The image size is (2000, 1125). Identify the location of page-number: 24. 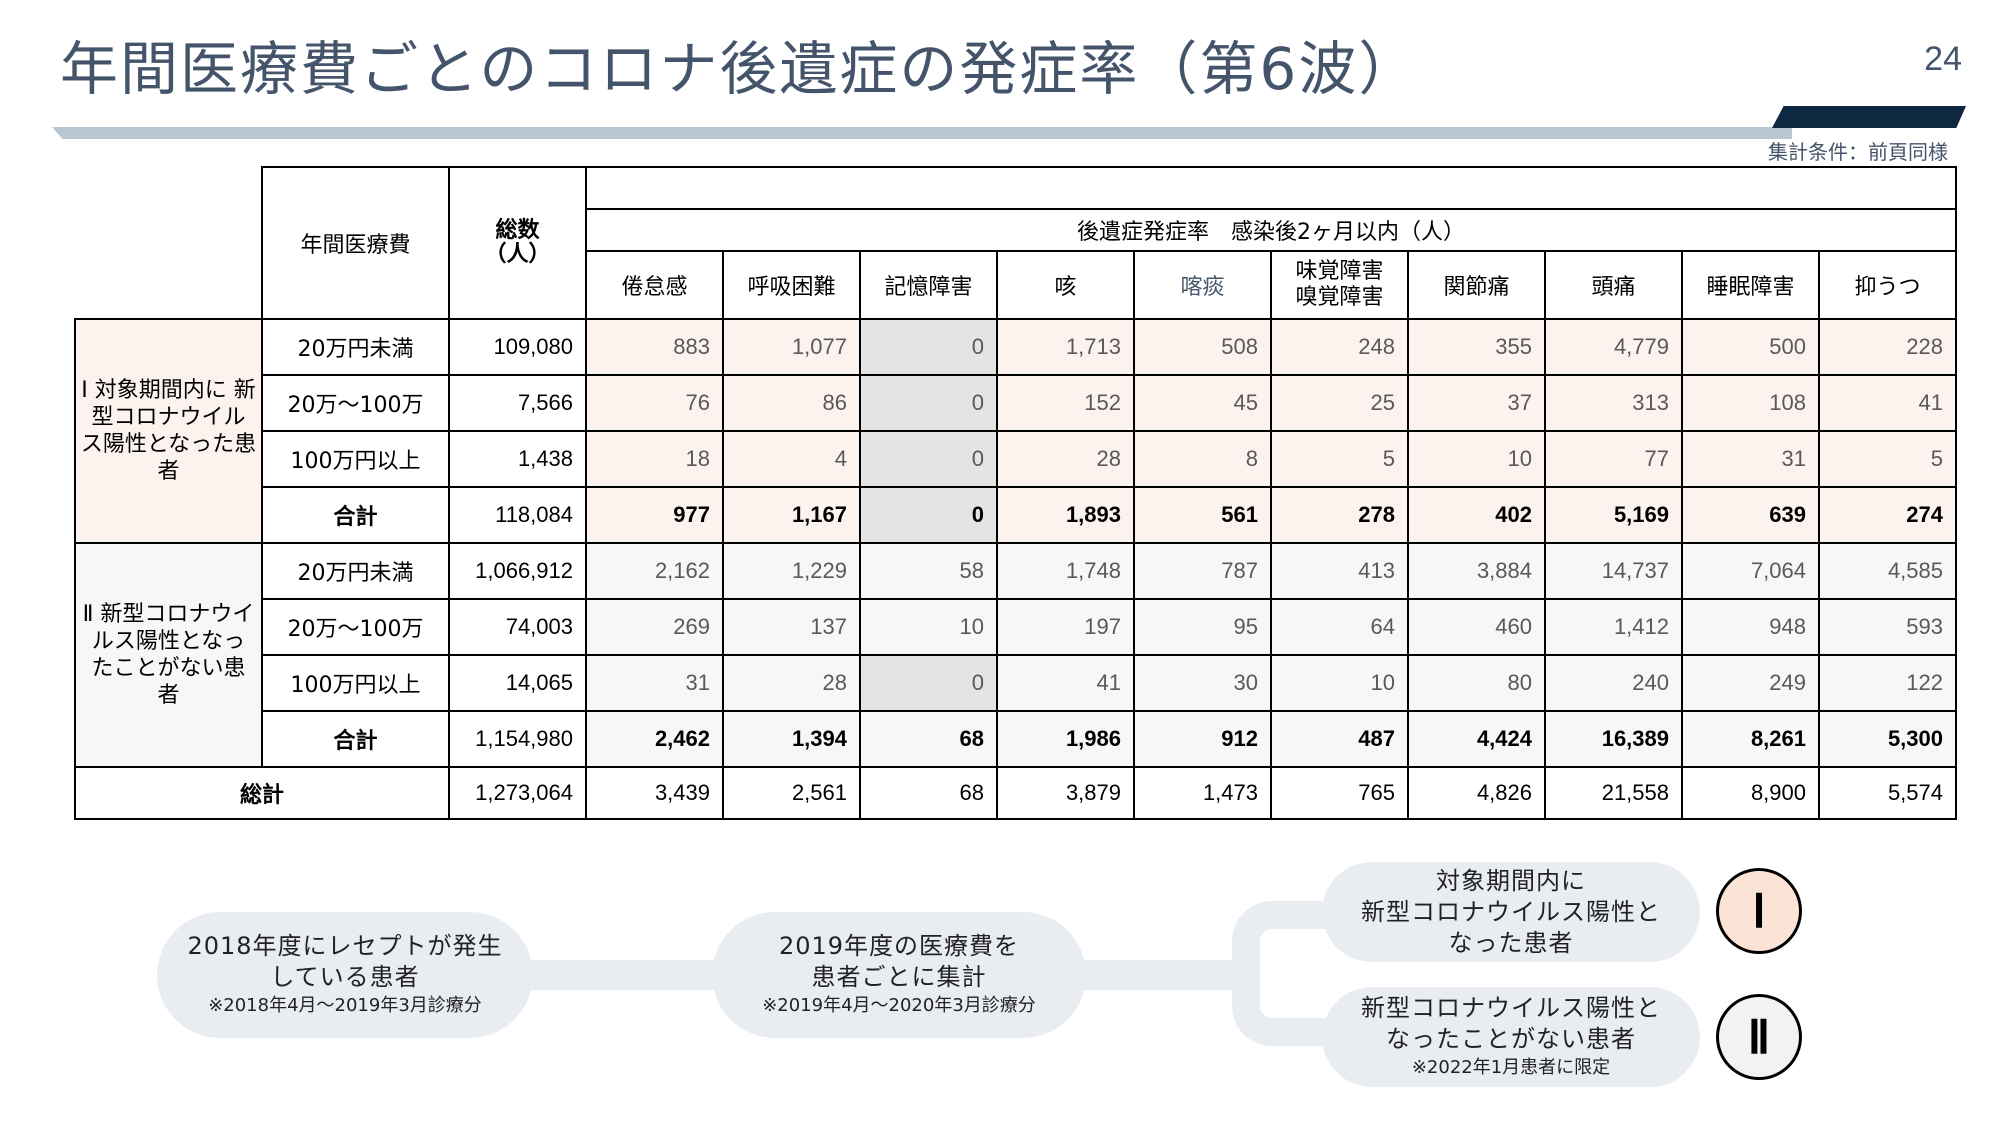
(1943, 59).